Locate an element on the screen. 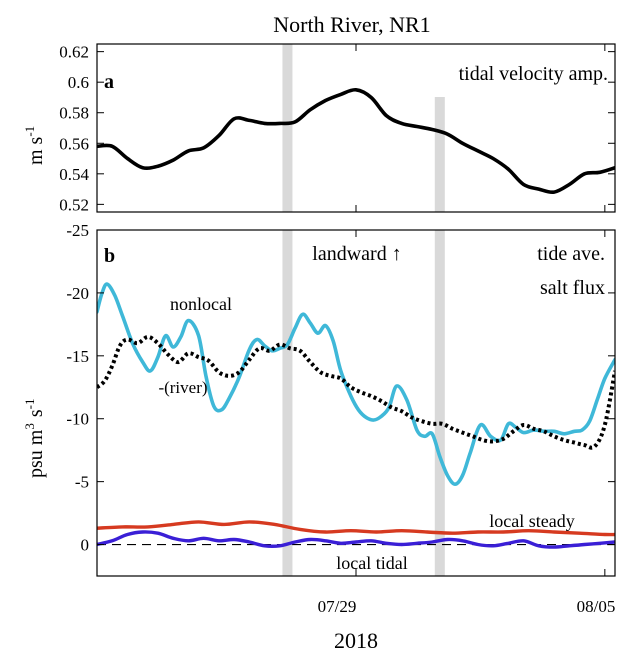 This screenshot has height=657, width=626. legend-river: -(river) is located at coordinates (182, 387).